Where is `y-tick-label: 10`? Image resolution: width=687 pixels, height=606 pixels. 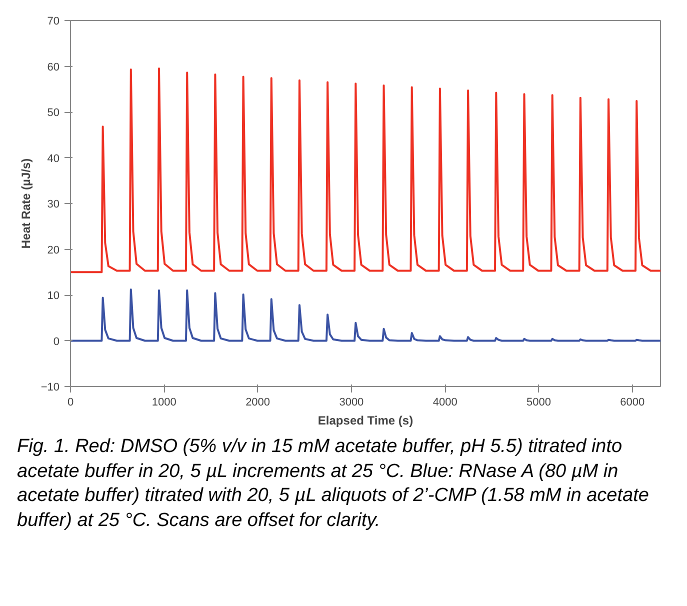 y-tick-label: 10 is located at coordinates (53, 296).